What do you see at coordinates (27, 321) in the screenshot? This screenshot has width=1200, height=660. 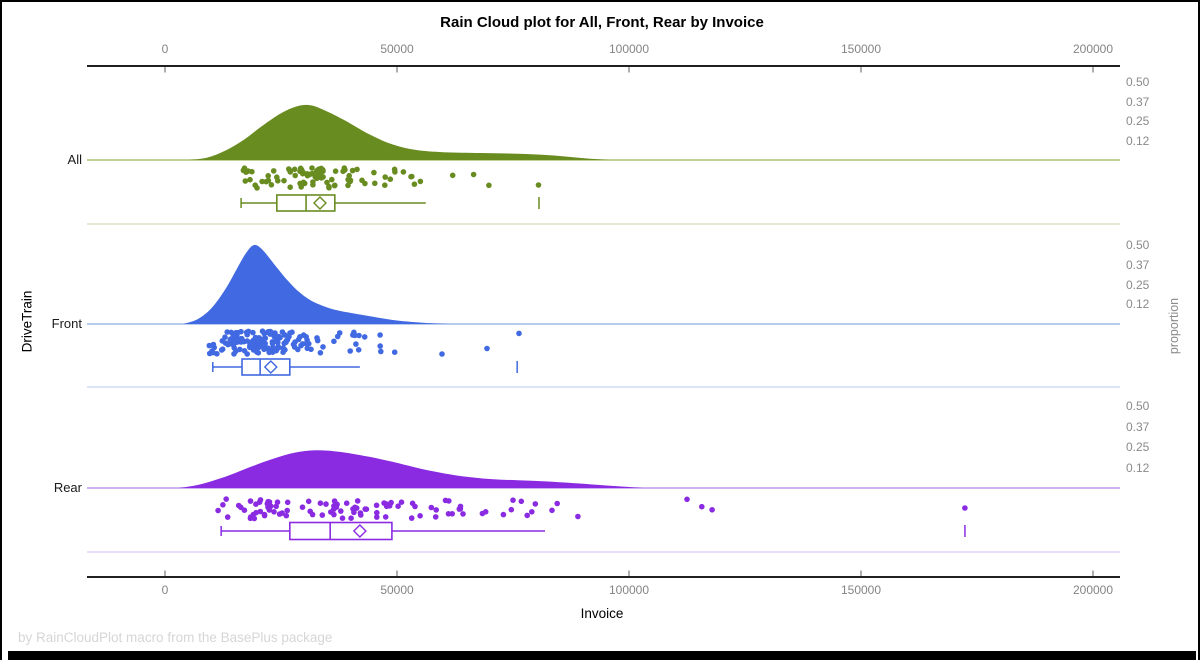 I see `y-axis-label: DriveTrain` at bounding box center [27, 321].